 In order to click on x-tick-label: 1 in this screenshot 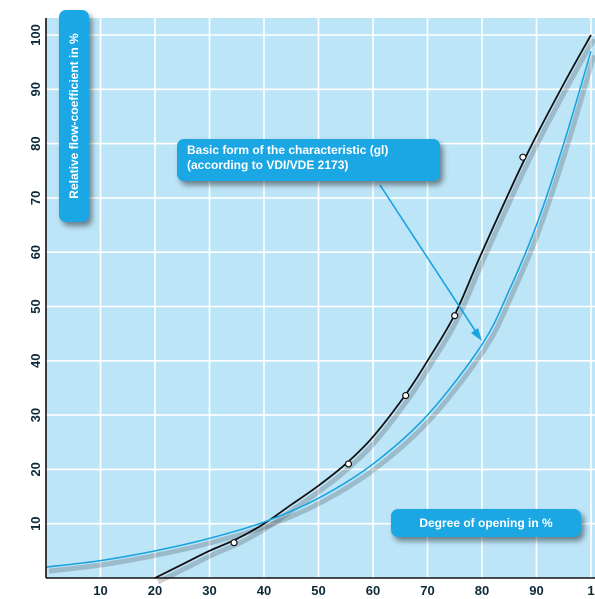, I will do `click(590, 590)`.